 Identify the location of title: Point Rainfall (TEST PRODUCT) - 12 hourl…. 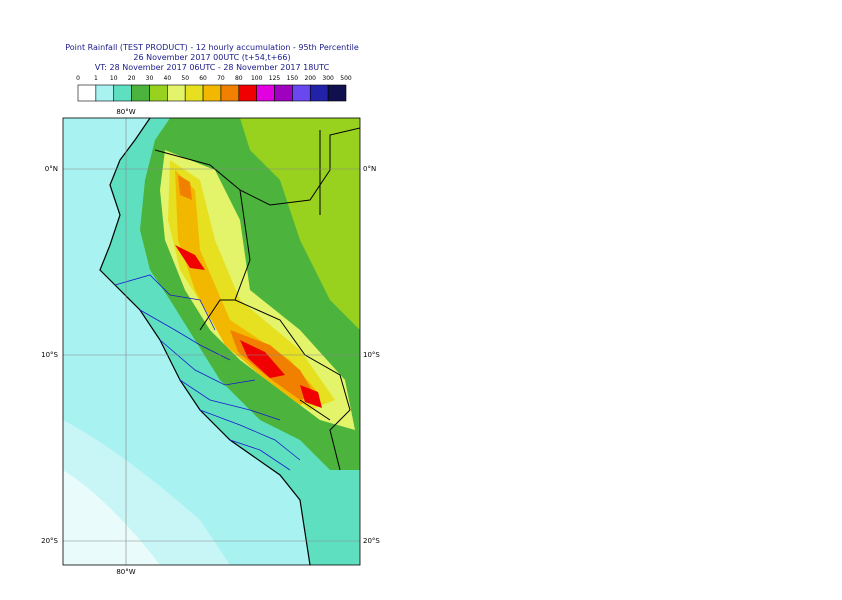
(212, 47).